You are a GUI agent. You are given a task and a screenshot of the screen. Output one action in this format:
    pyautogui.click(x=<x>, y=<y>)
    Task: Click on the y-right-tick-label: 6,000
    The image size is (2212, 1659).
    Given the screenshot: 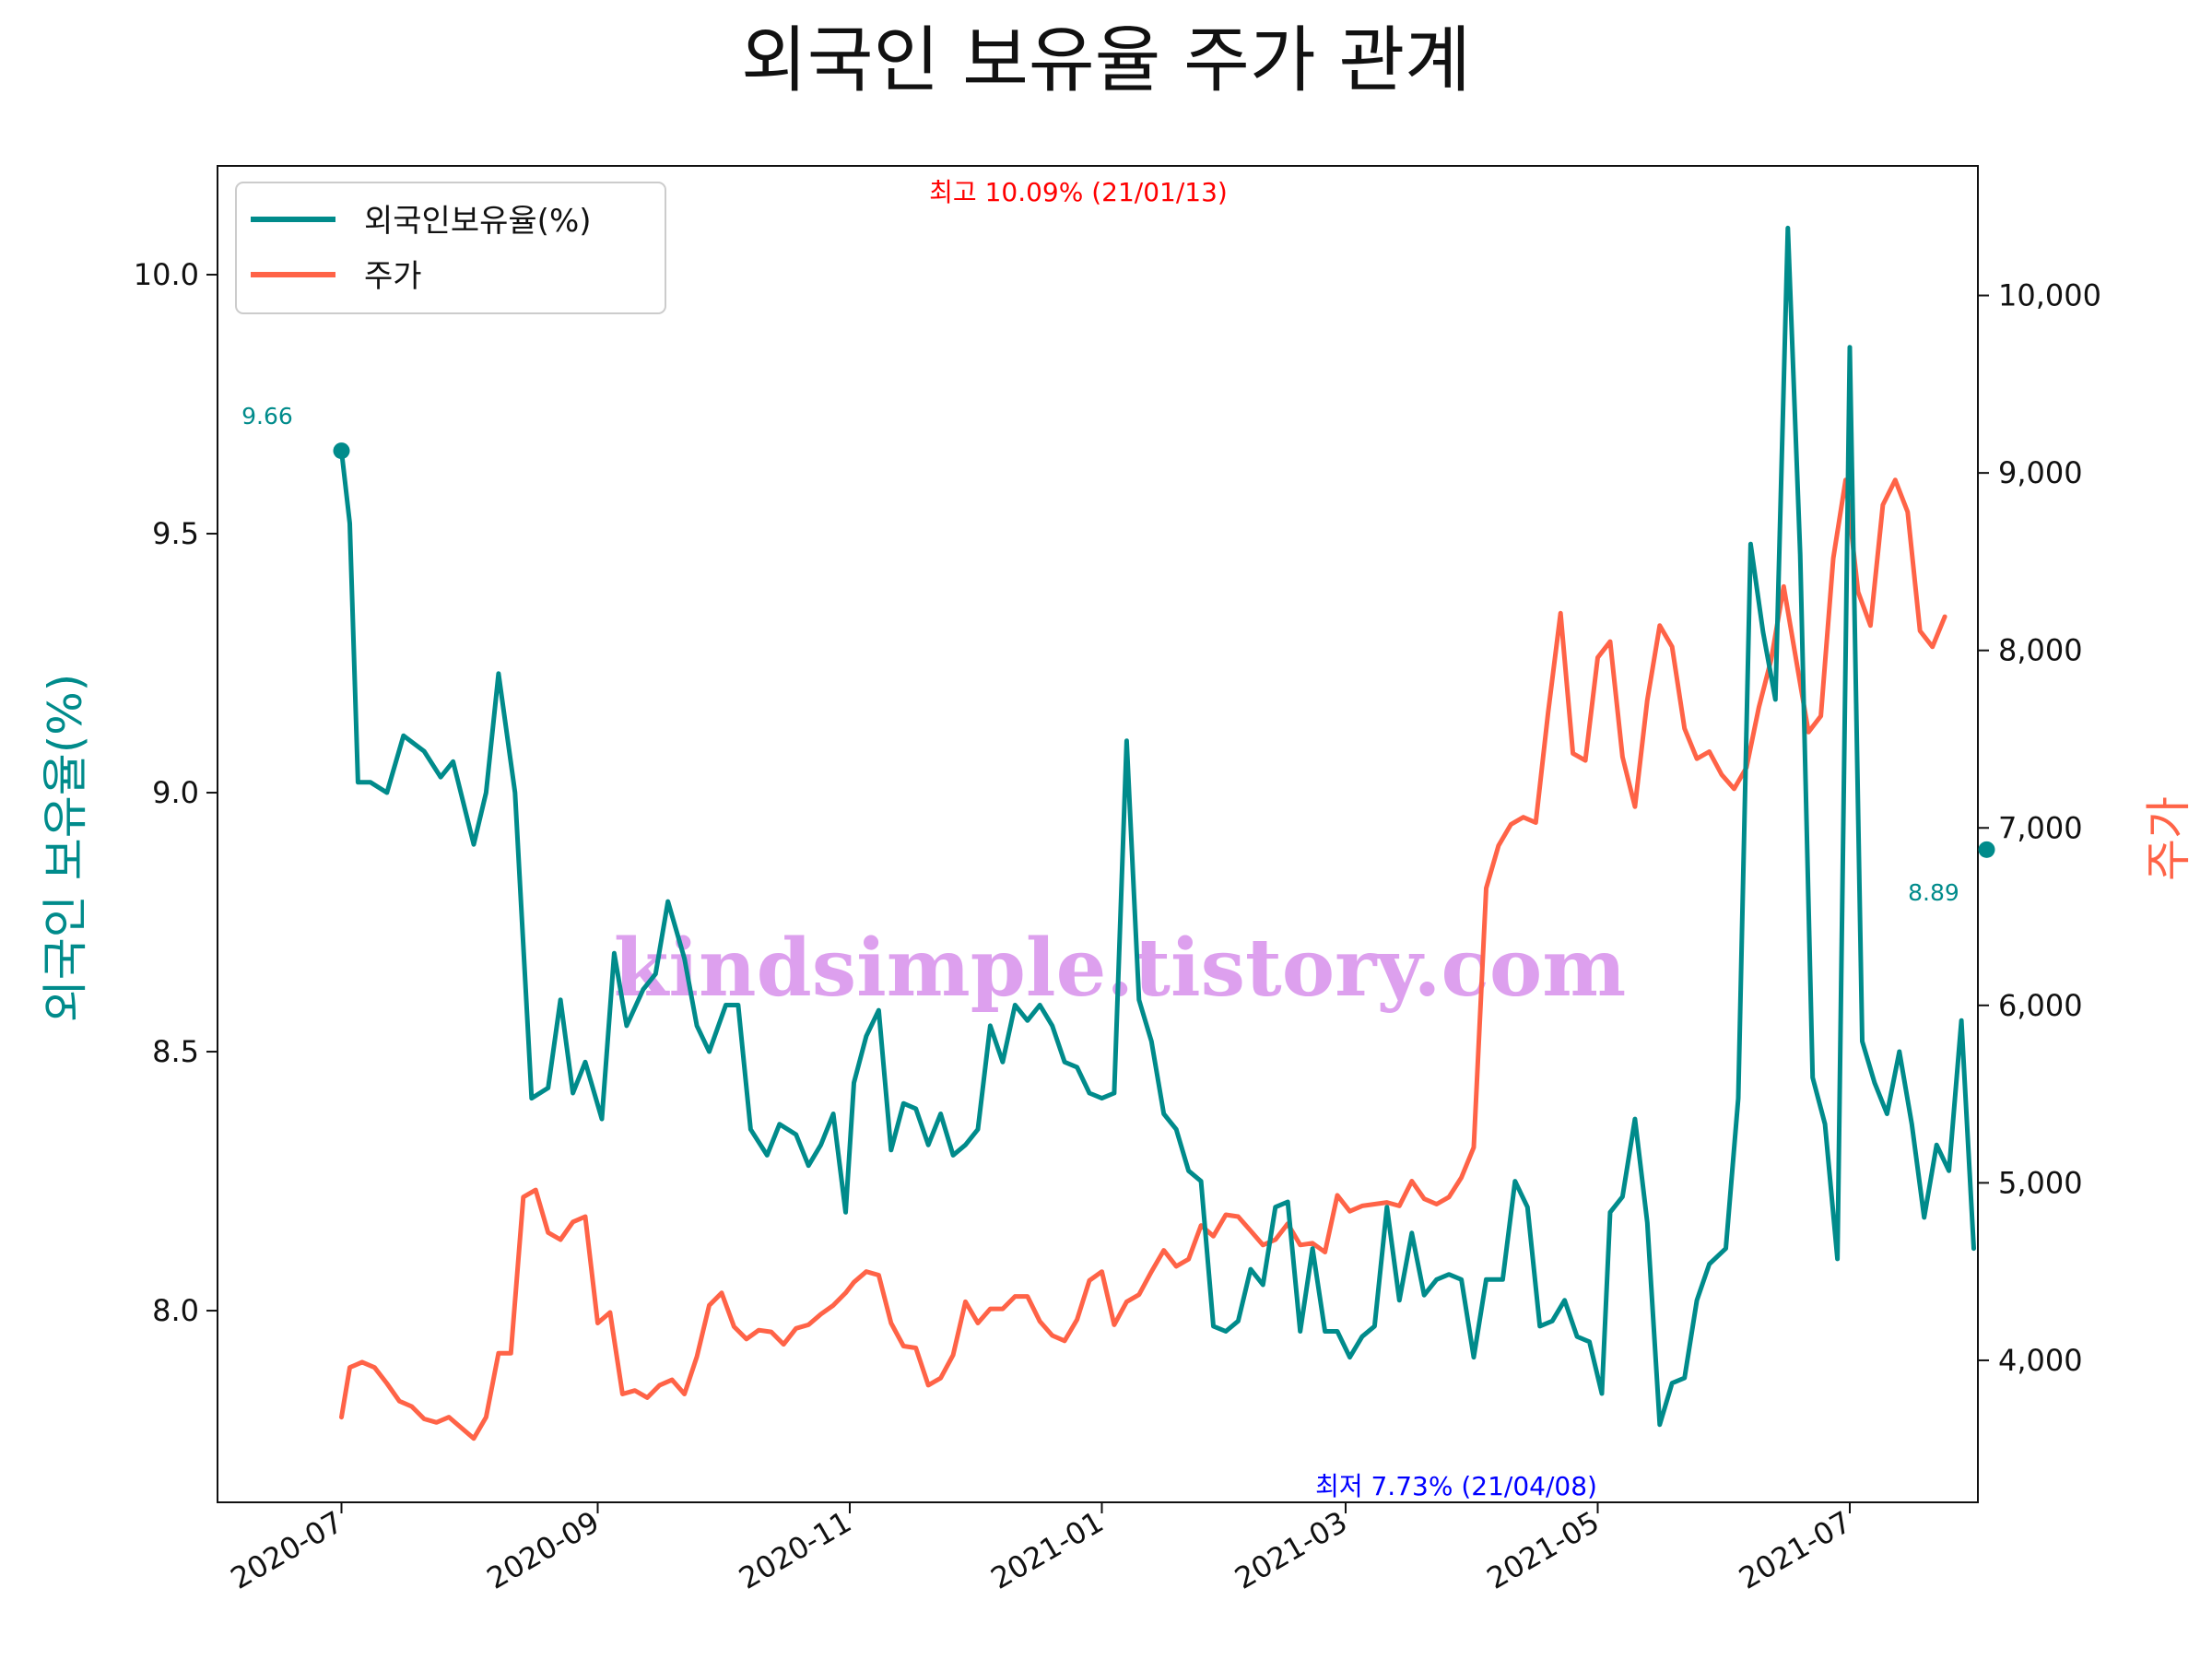 What is the action you would take?
    pyautogui.click(x=2040, y=1005)
    